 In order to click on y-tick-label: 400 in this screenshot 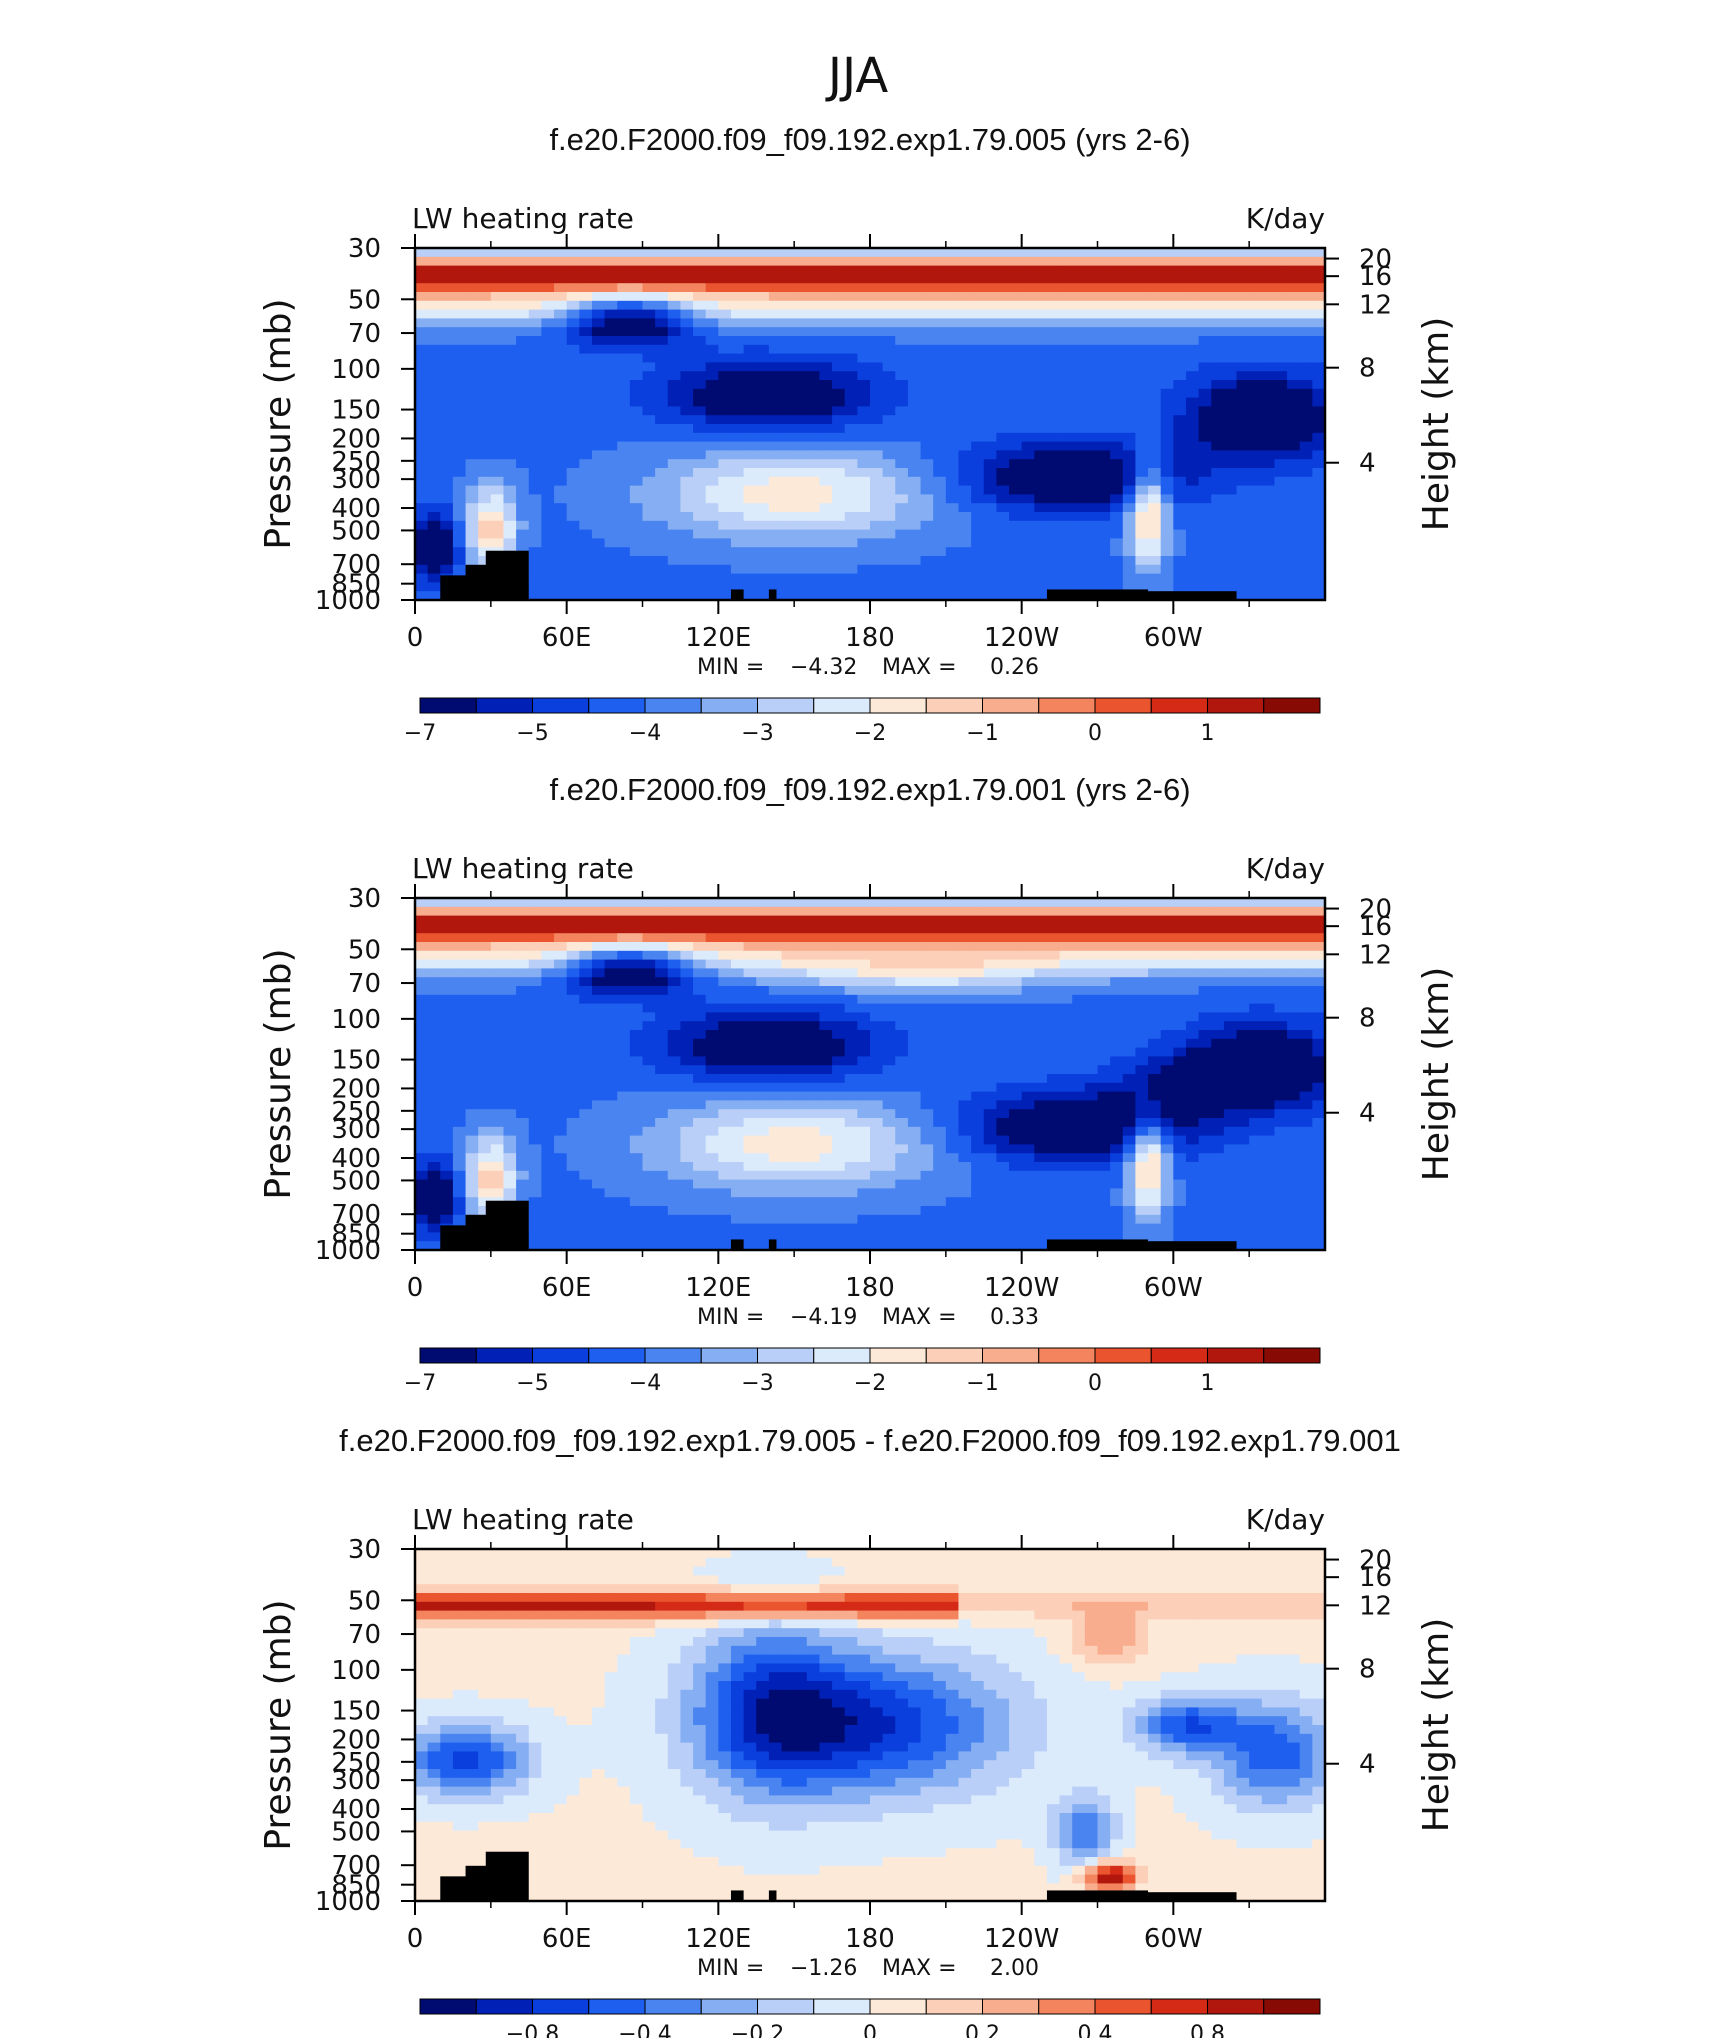, I will do `click(356, 509)`.